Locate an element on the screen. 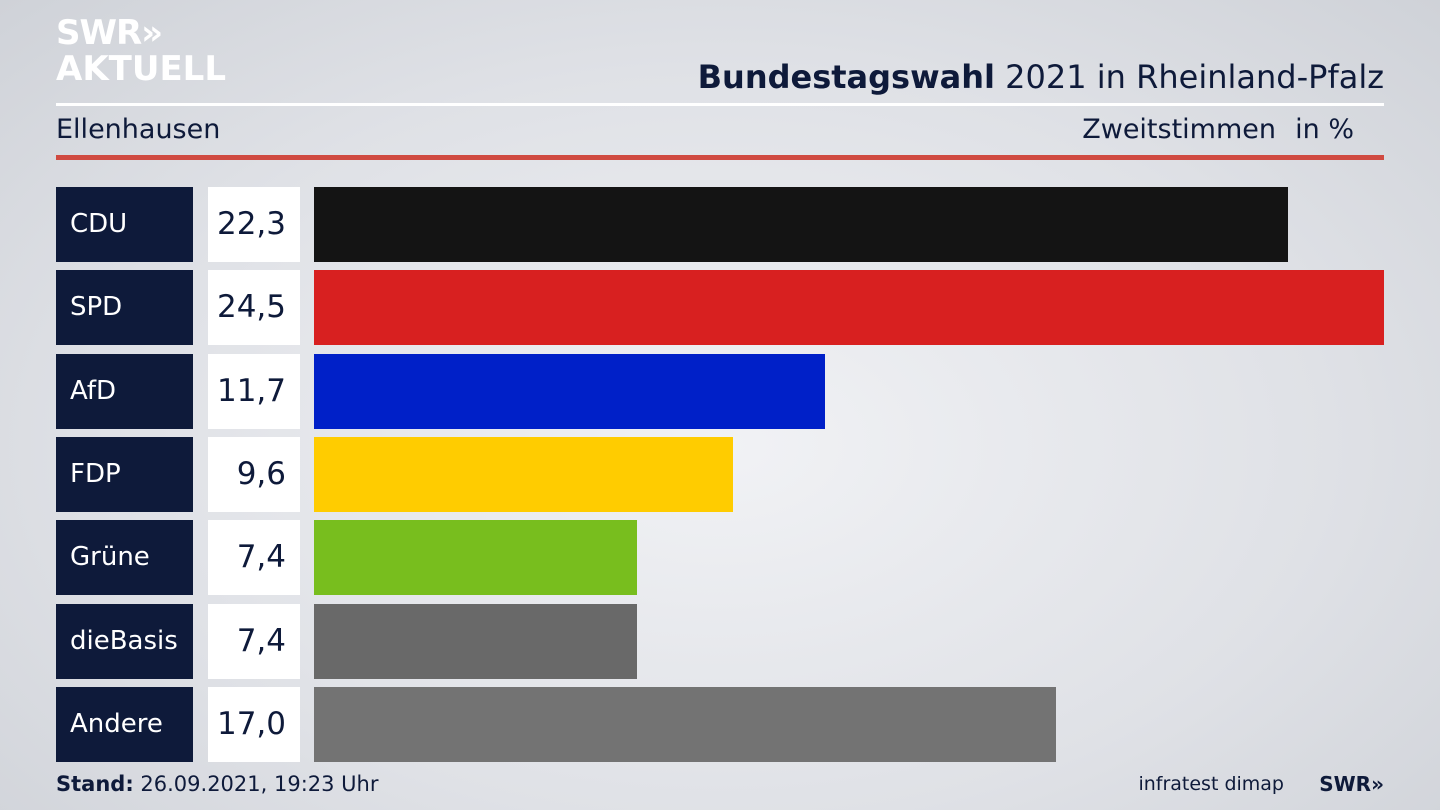  swr-aktuell-logo: SWR» AKTUELL is located at coordinates (141, 51).